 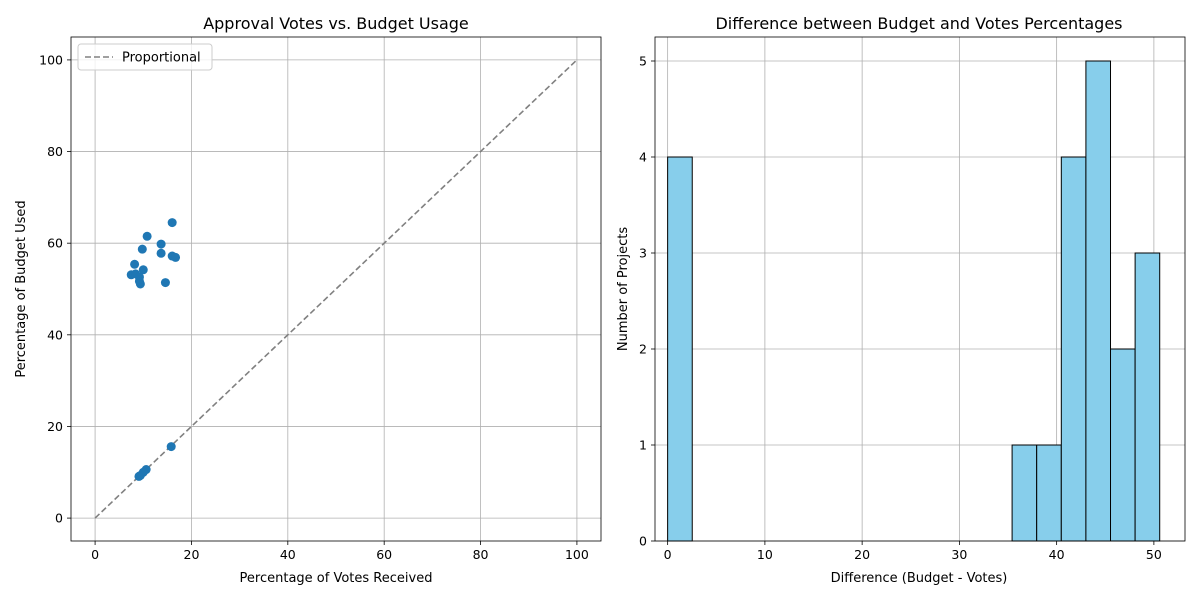 I want to click on scatter-x-tick-label: 40, so click(x=288, y=554).